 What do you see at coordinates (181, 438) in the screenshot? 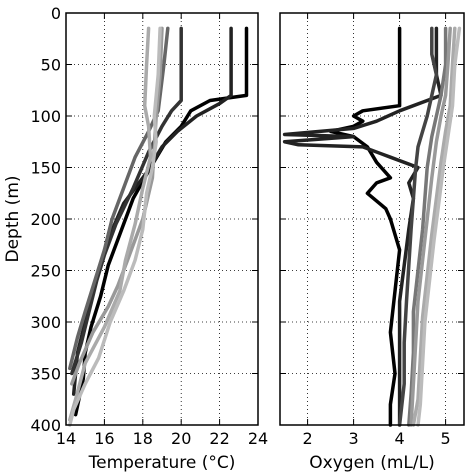
I see `temp-xtick-label-3: 20` at bounding box center [181, 438].